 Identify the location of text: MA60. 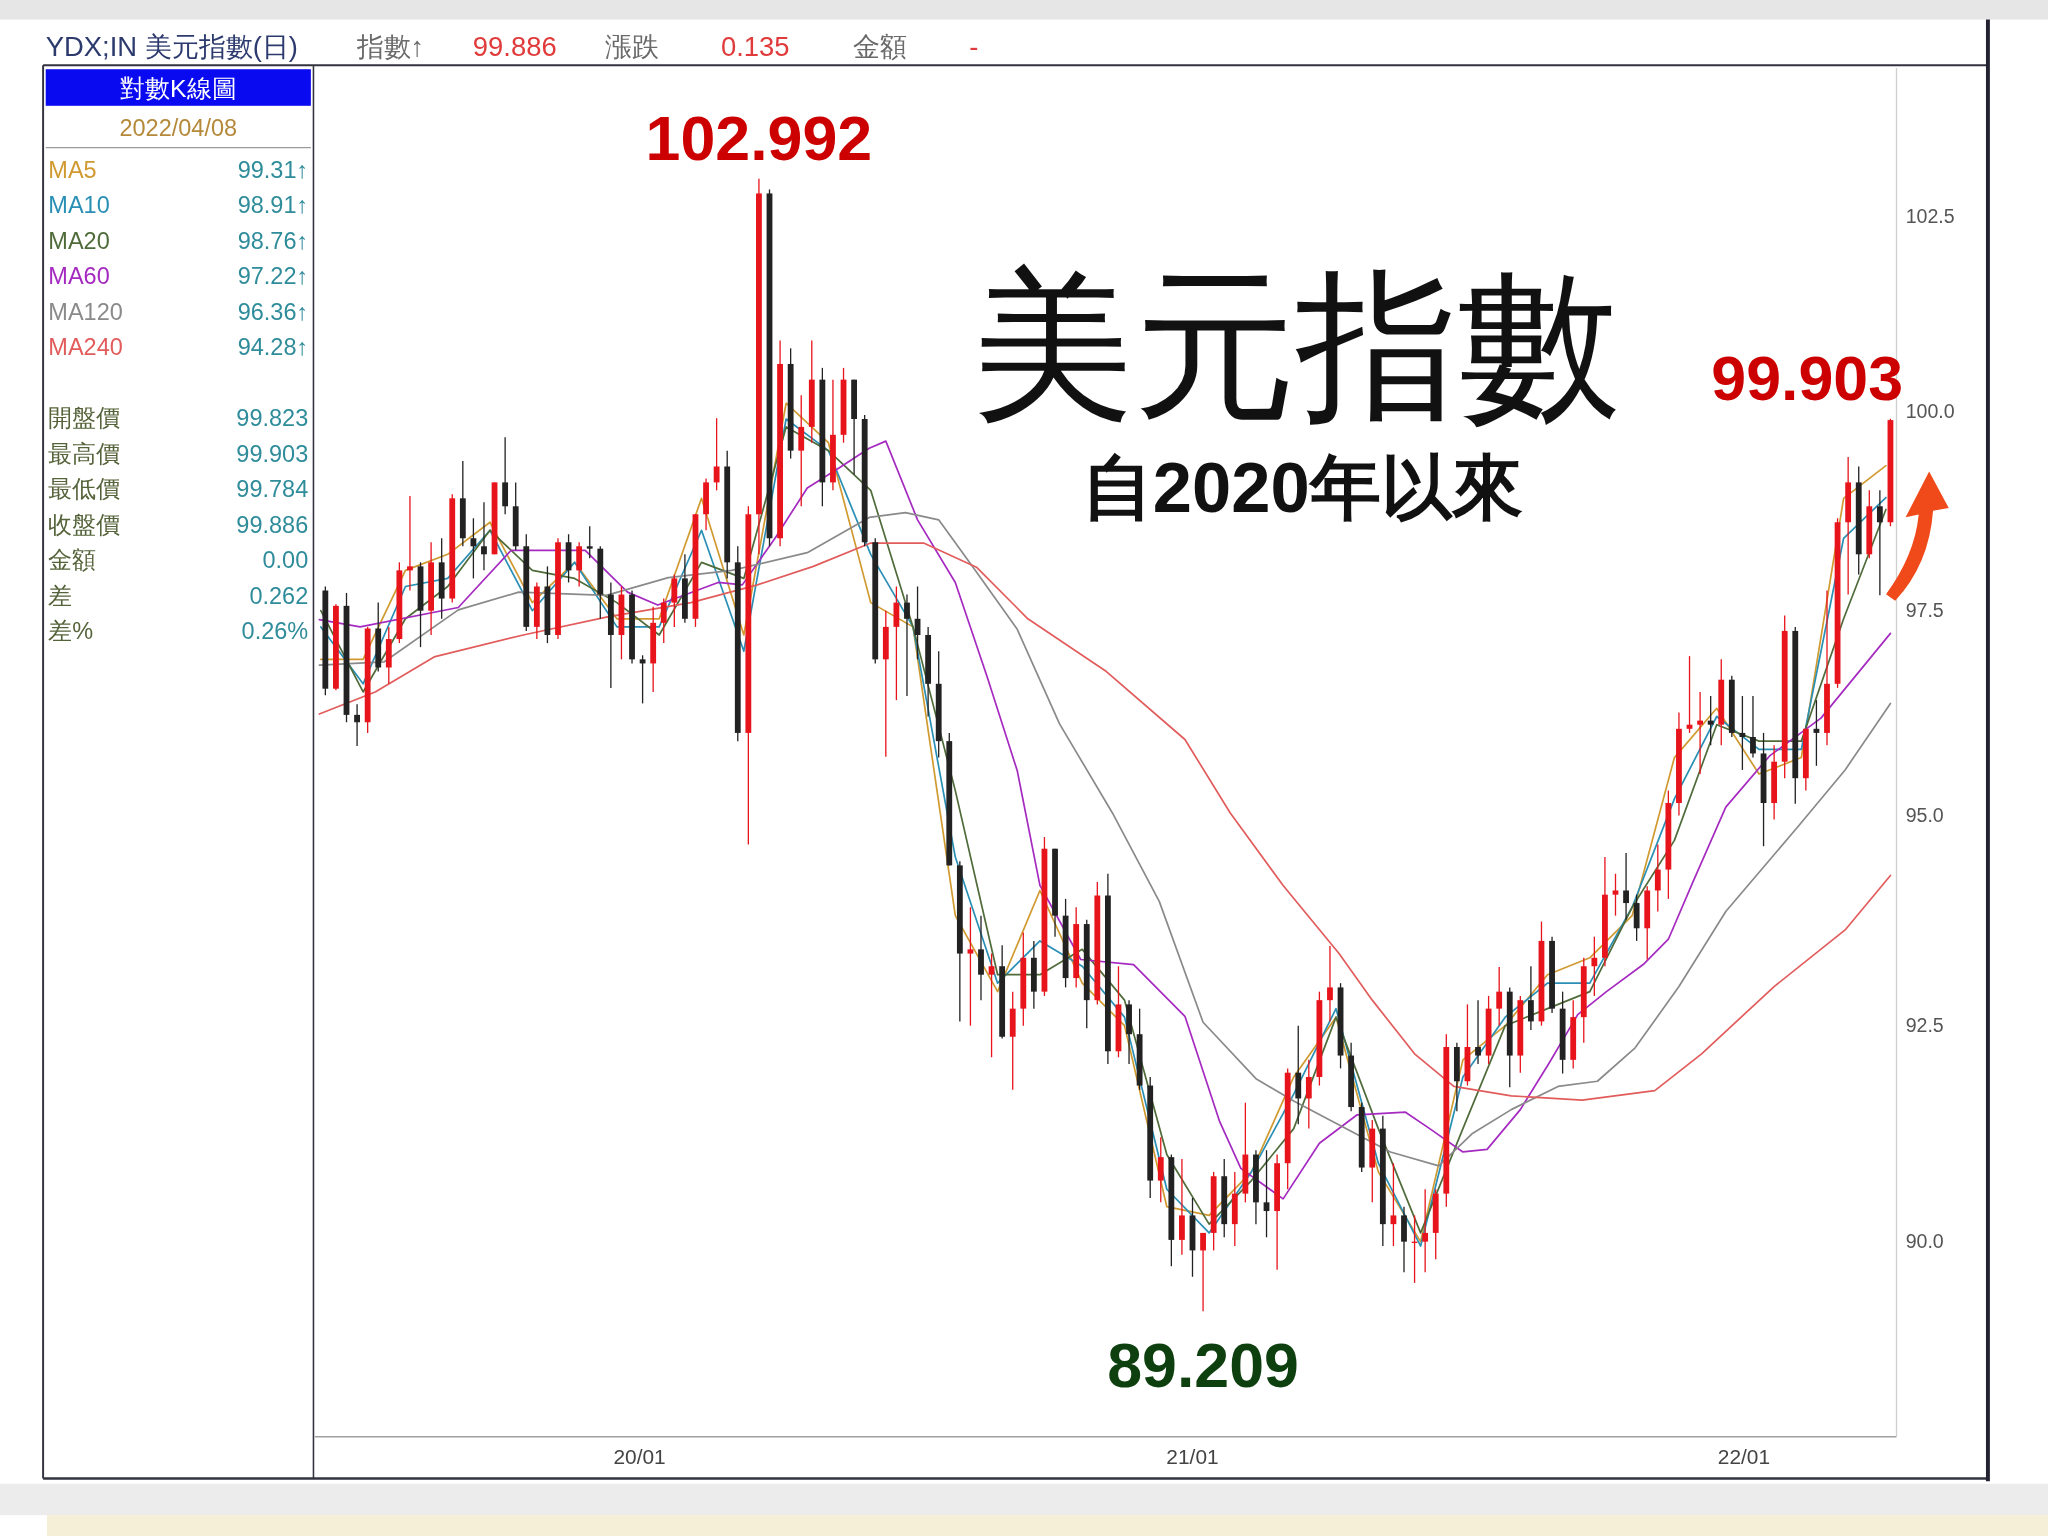
(79, 276).